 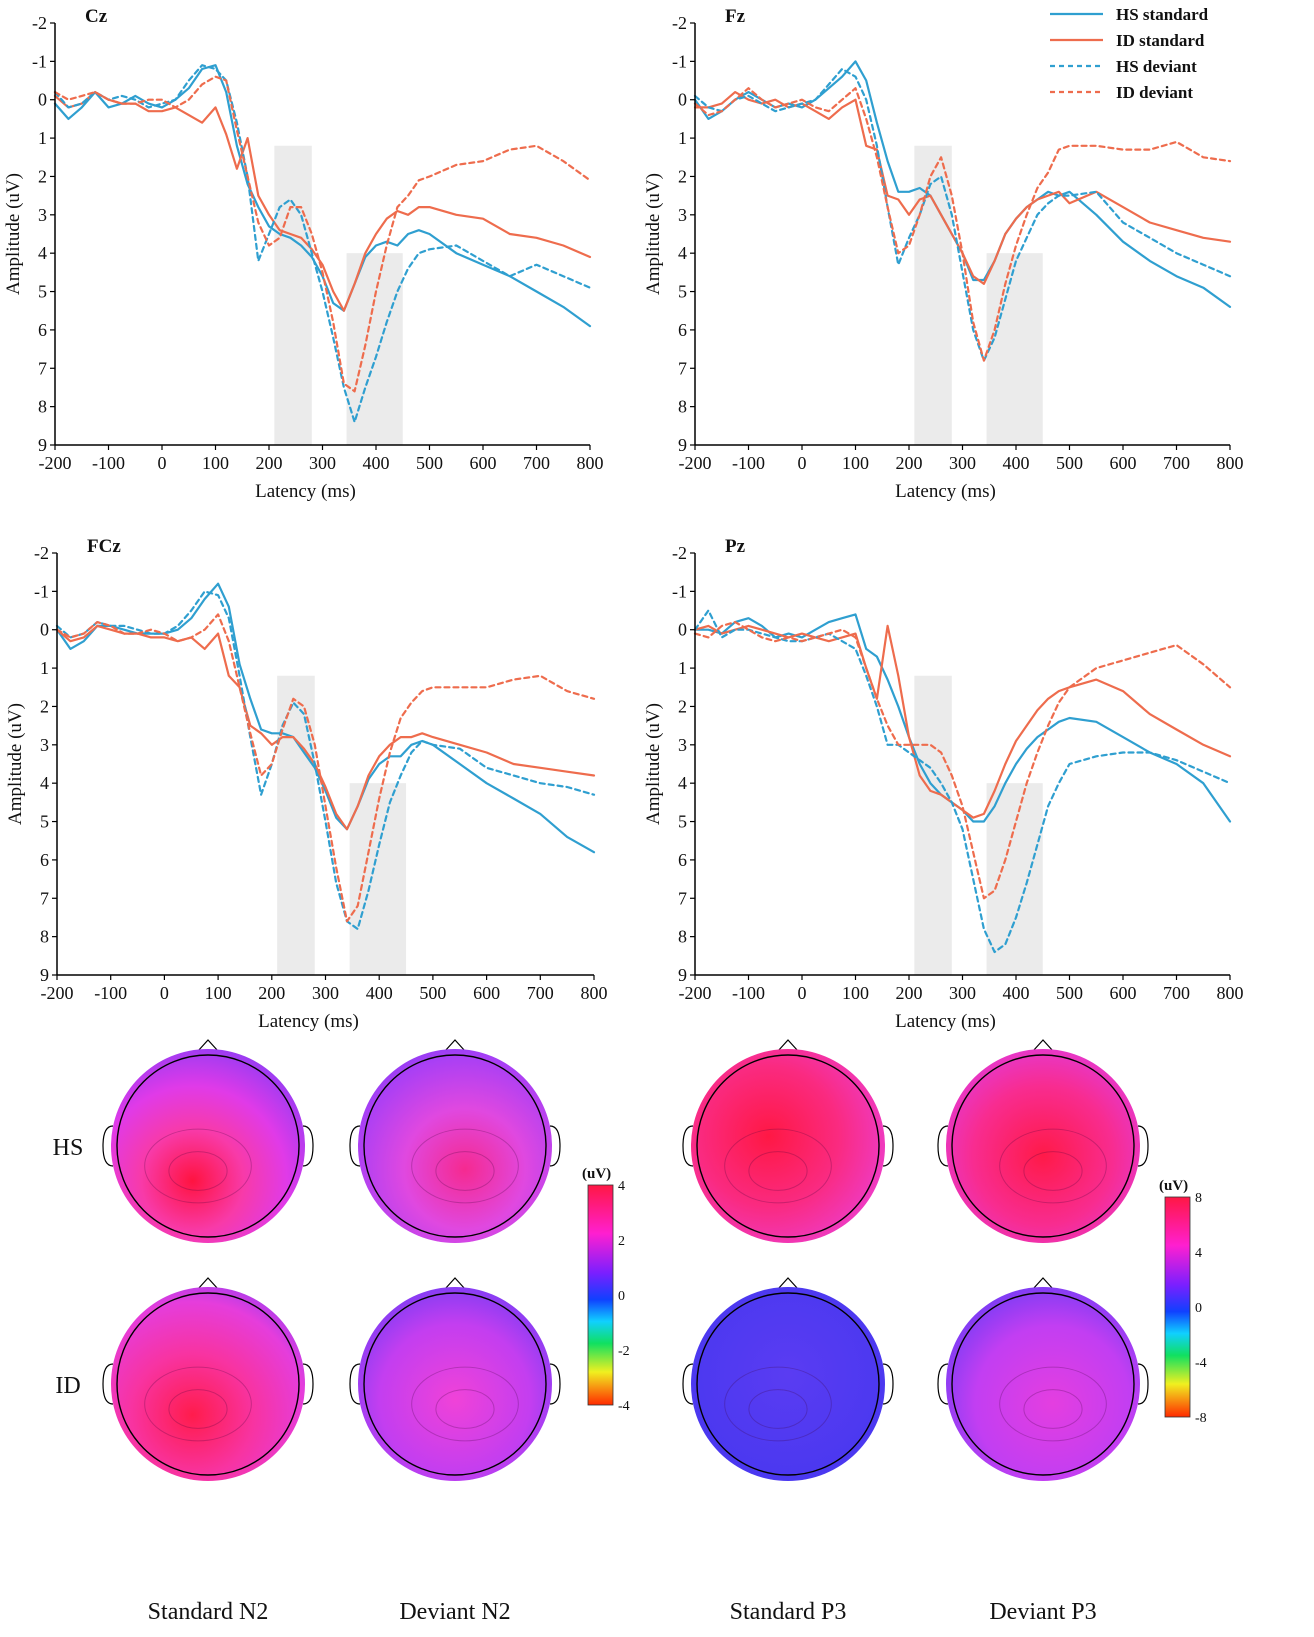 What do you see at coordinates (945, 1021) in the screenshot?
I see `x-axis-label: Latency (ms)` at bounding box center [945, 1021].